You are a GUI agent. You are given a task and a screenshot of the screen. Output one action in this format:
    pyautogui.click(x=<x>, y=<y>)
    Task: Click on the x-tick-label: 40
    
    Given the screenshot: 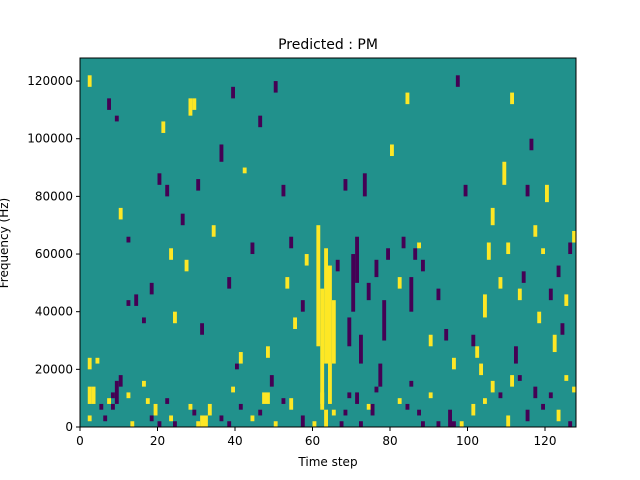 What is the action you would take?
    pyautogui.click(x=234, y=441)
    